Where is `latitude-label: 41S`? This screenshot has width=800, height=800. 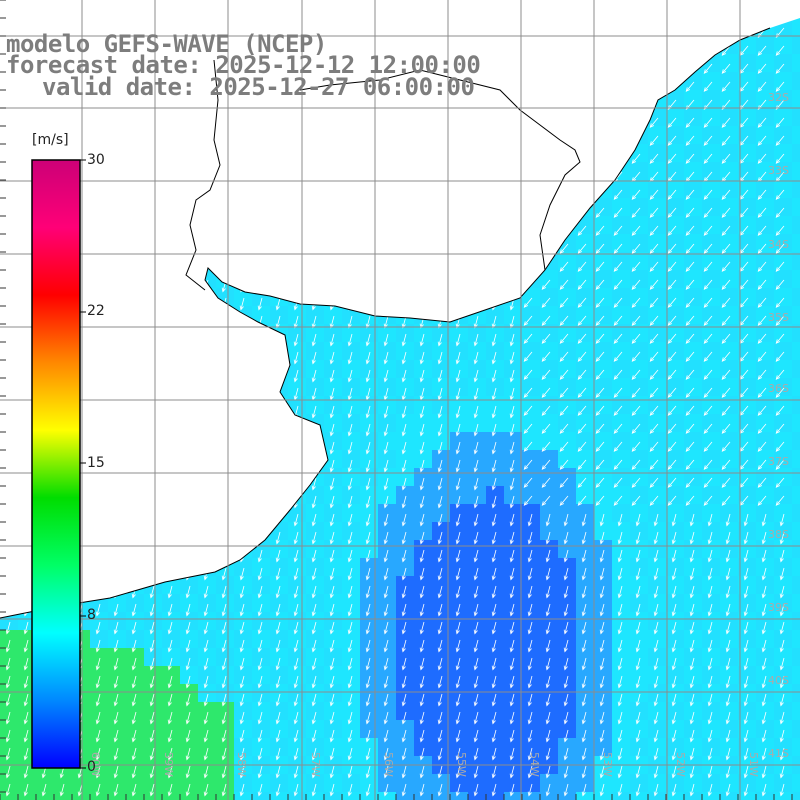
latitude-label: 41S is located at coordinates (778, 753).